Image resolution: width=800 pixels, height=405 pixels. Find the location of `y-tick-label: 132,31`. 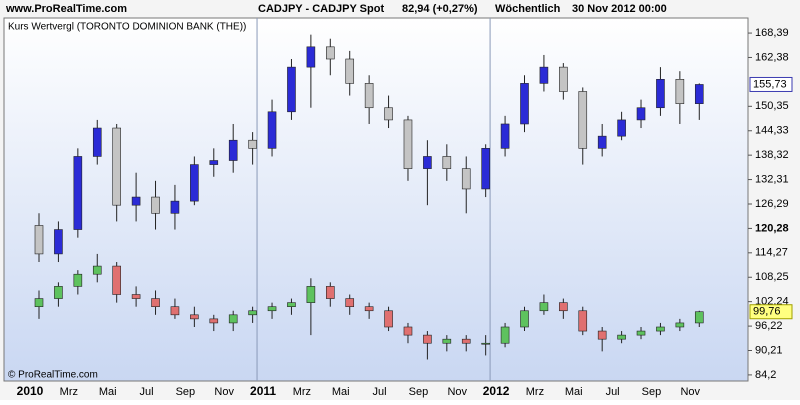

y-tick-label: 132,31 is located at coordinates (772, 179).